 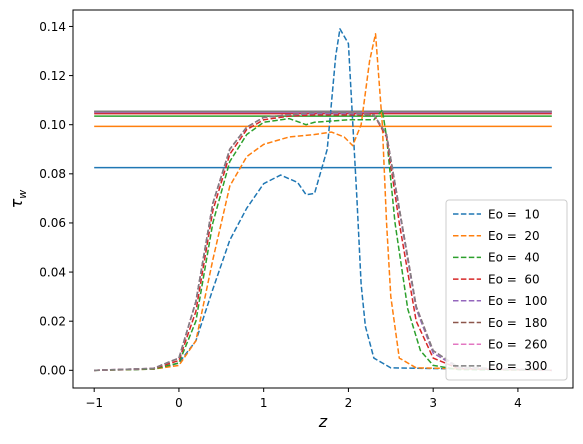 What do you see at coordinates (514, 214) in the screenshot?
I see `legend-label: Eo = 10` at bounding box center [514, 214].